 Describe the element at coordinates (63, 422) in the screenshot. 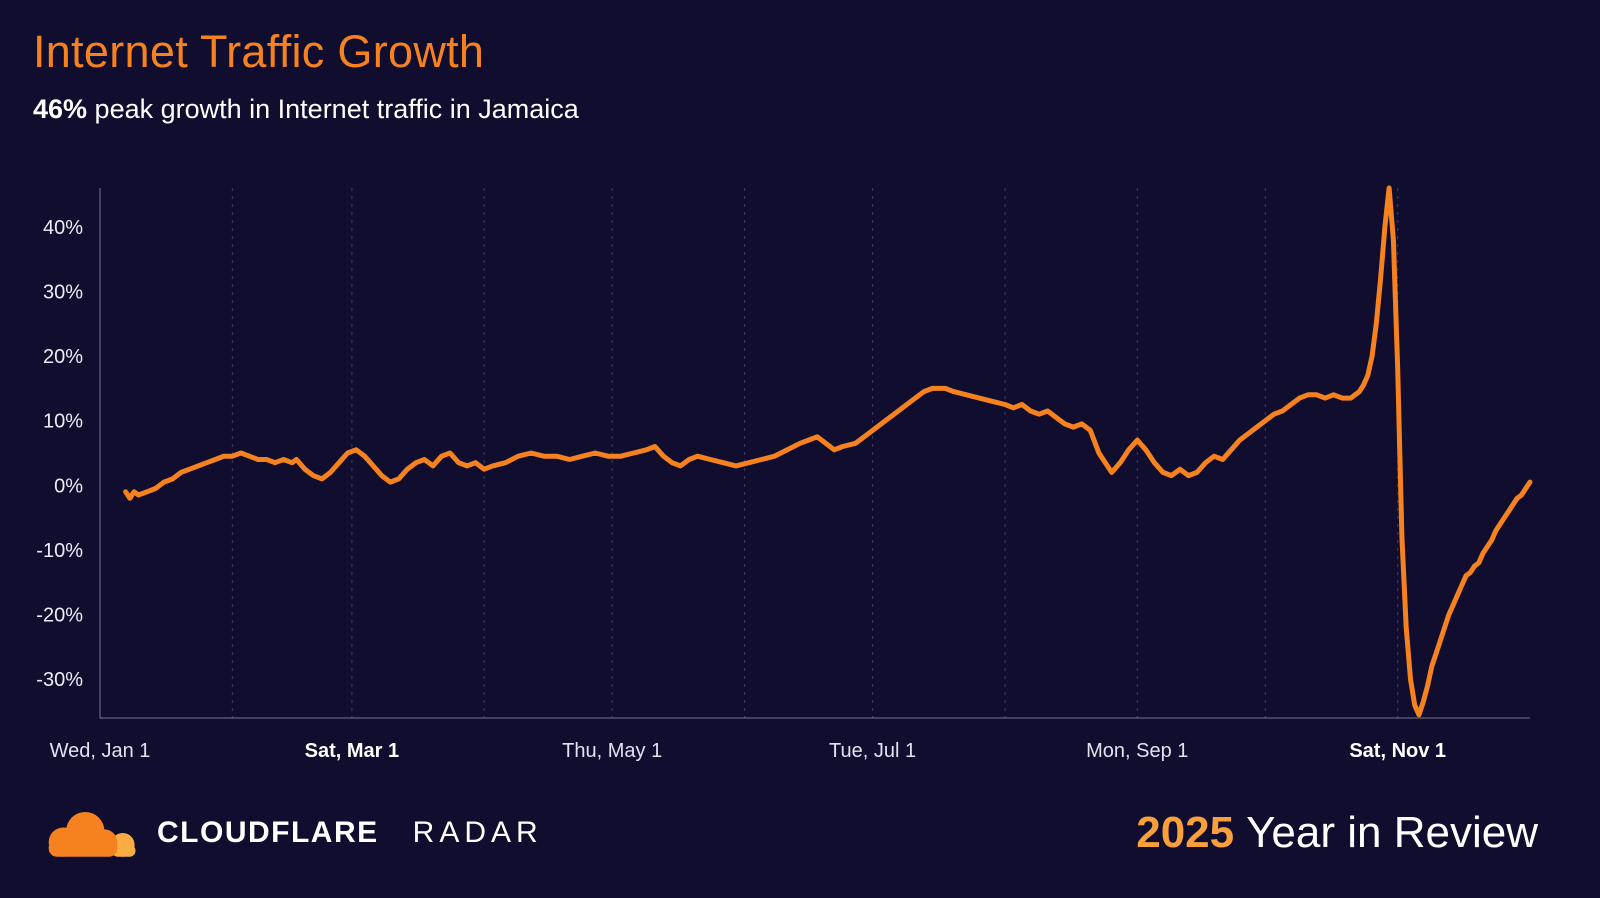

I see `y-tick-label: 10%` at that location.